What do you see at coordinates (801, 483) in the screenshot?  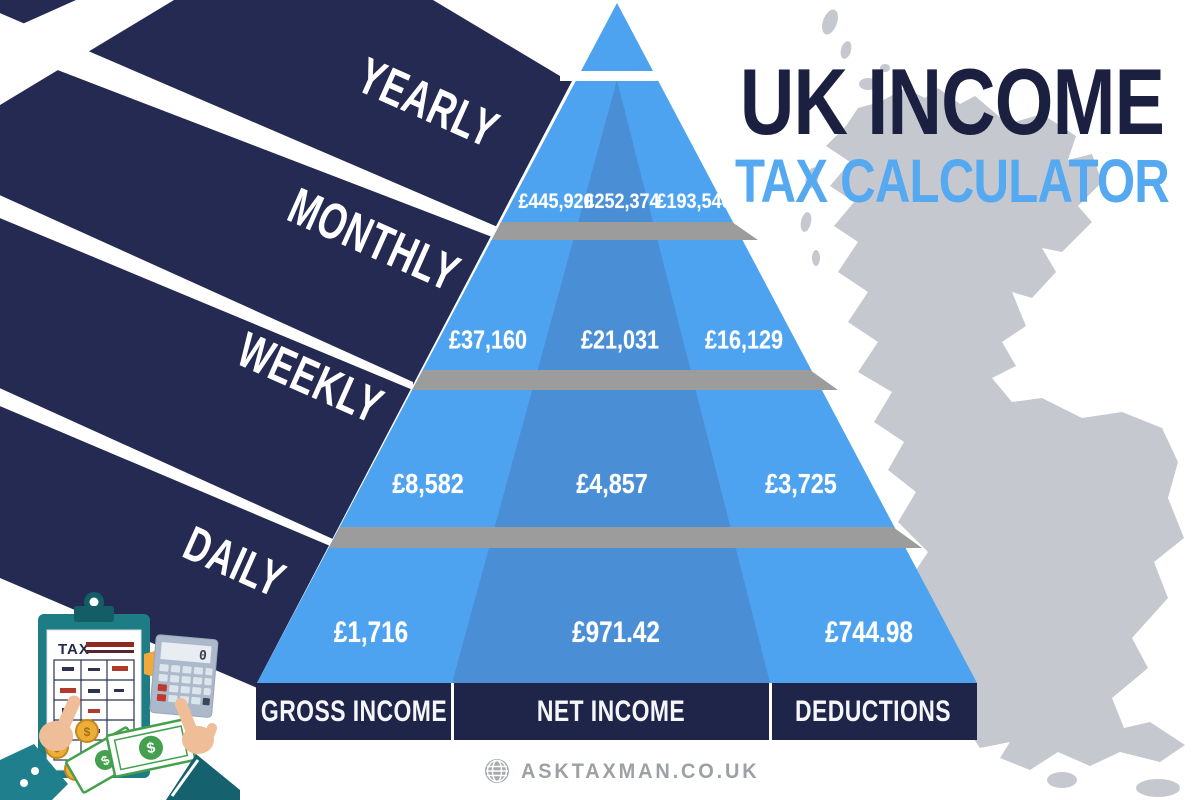 I see `value-weekly-deductions: £3,725` at bounding box center [801, 483].